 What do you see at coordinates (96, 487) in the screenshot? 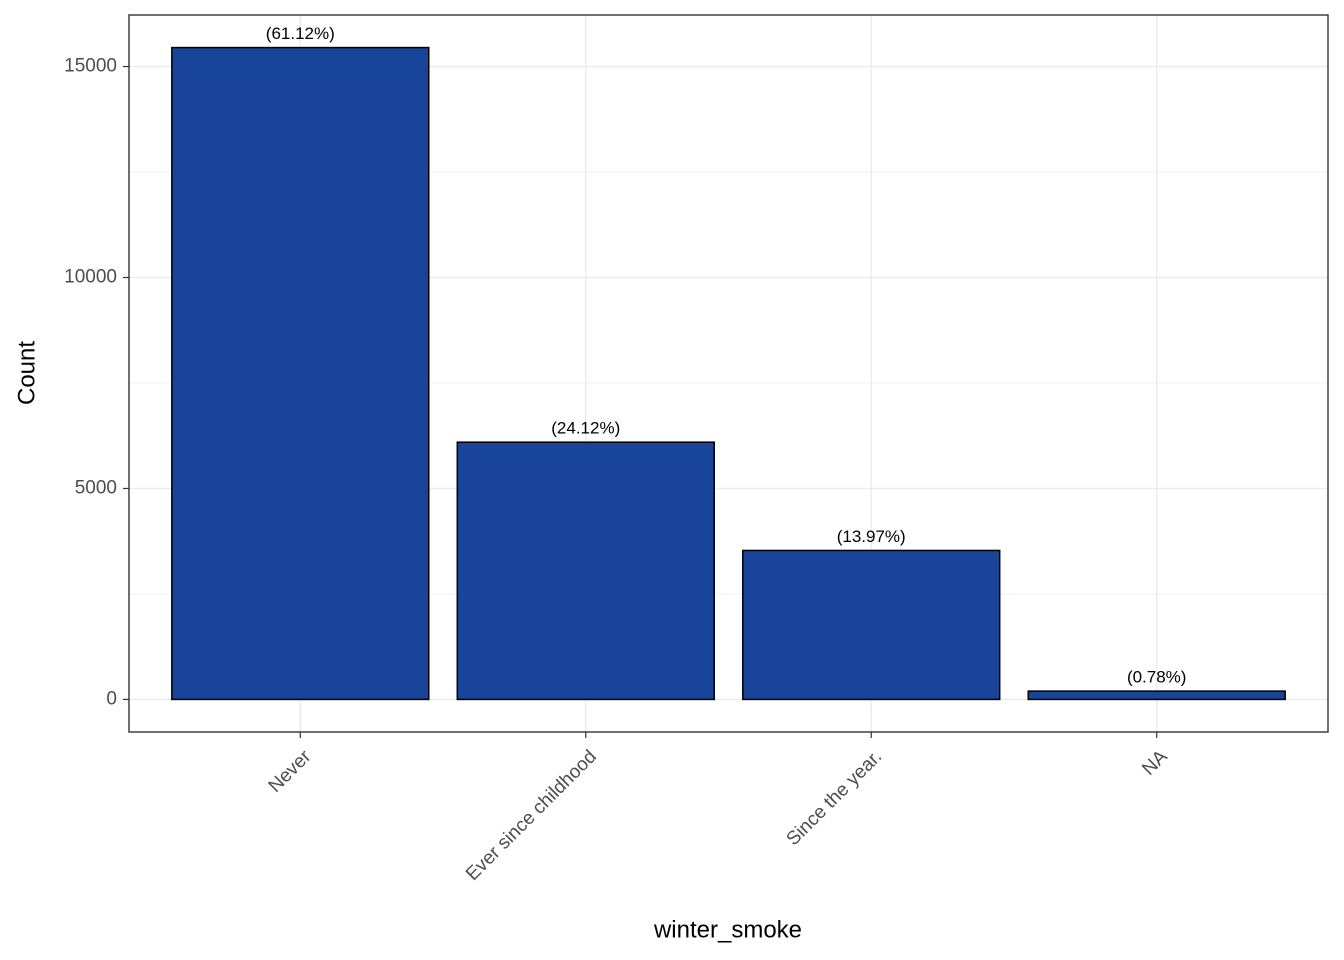
I see `y-tick-label: 5000` at bounding box center [96, 487].